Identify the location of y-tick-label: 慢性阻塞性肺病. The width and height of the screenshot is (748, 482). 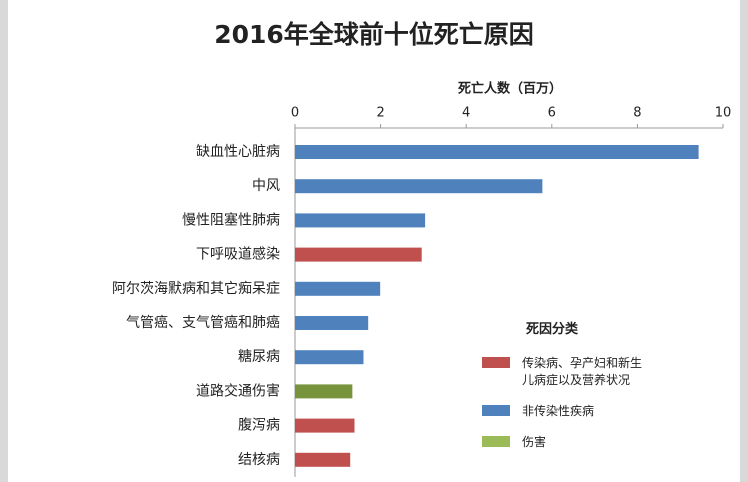
(231, 219).